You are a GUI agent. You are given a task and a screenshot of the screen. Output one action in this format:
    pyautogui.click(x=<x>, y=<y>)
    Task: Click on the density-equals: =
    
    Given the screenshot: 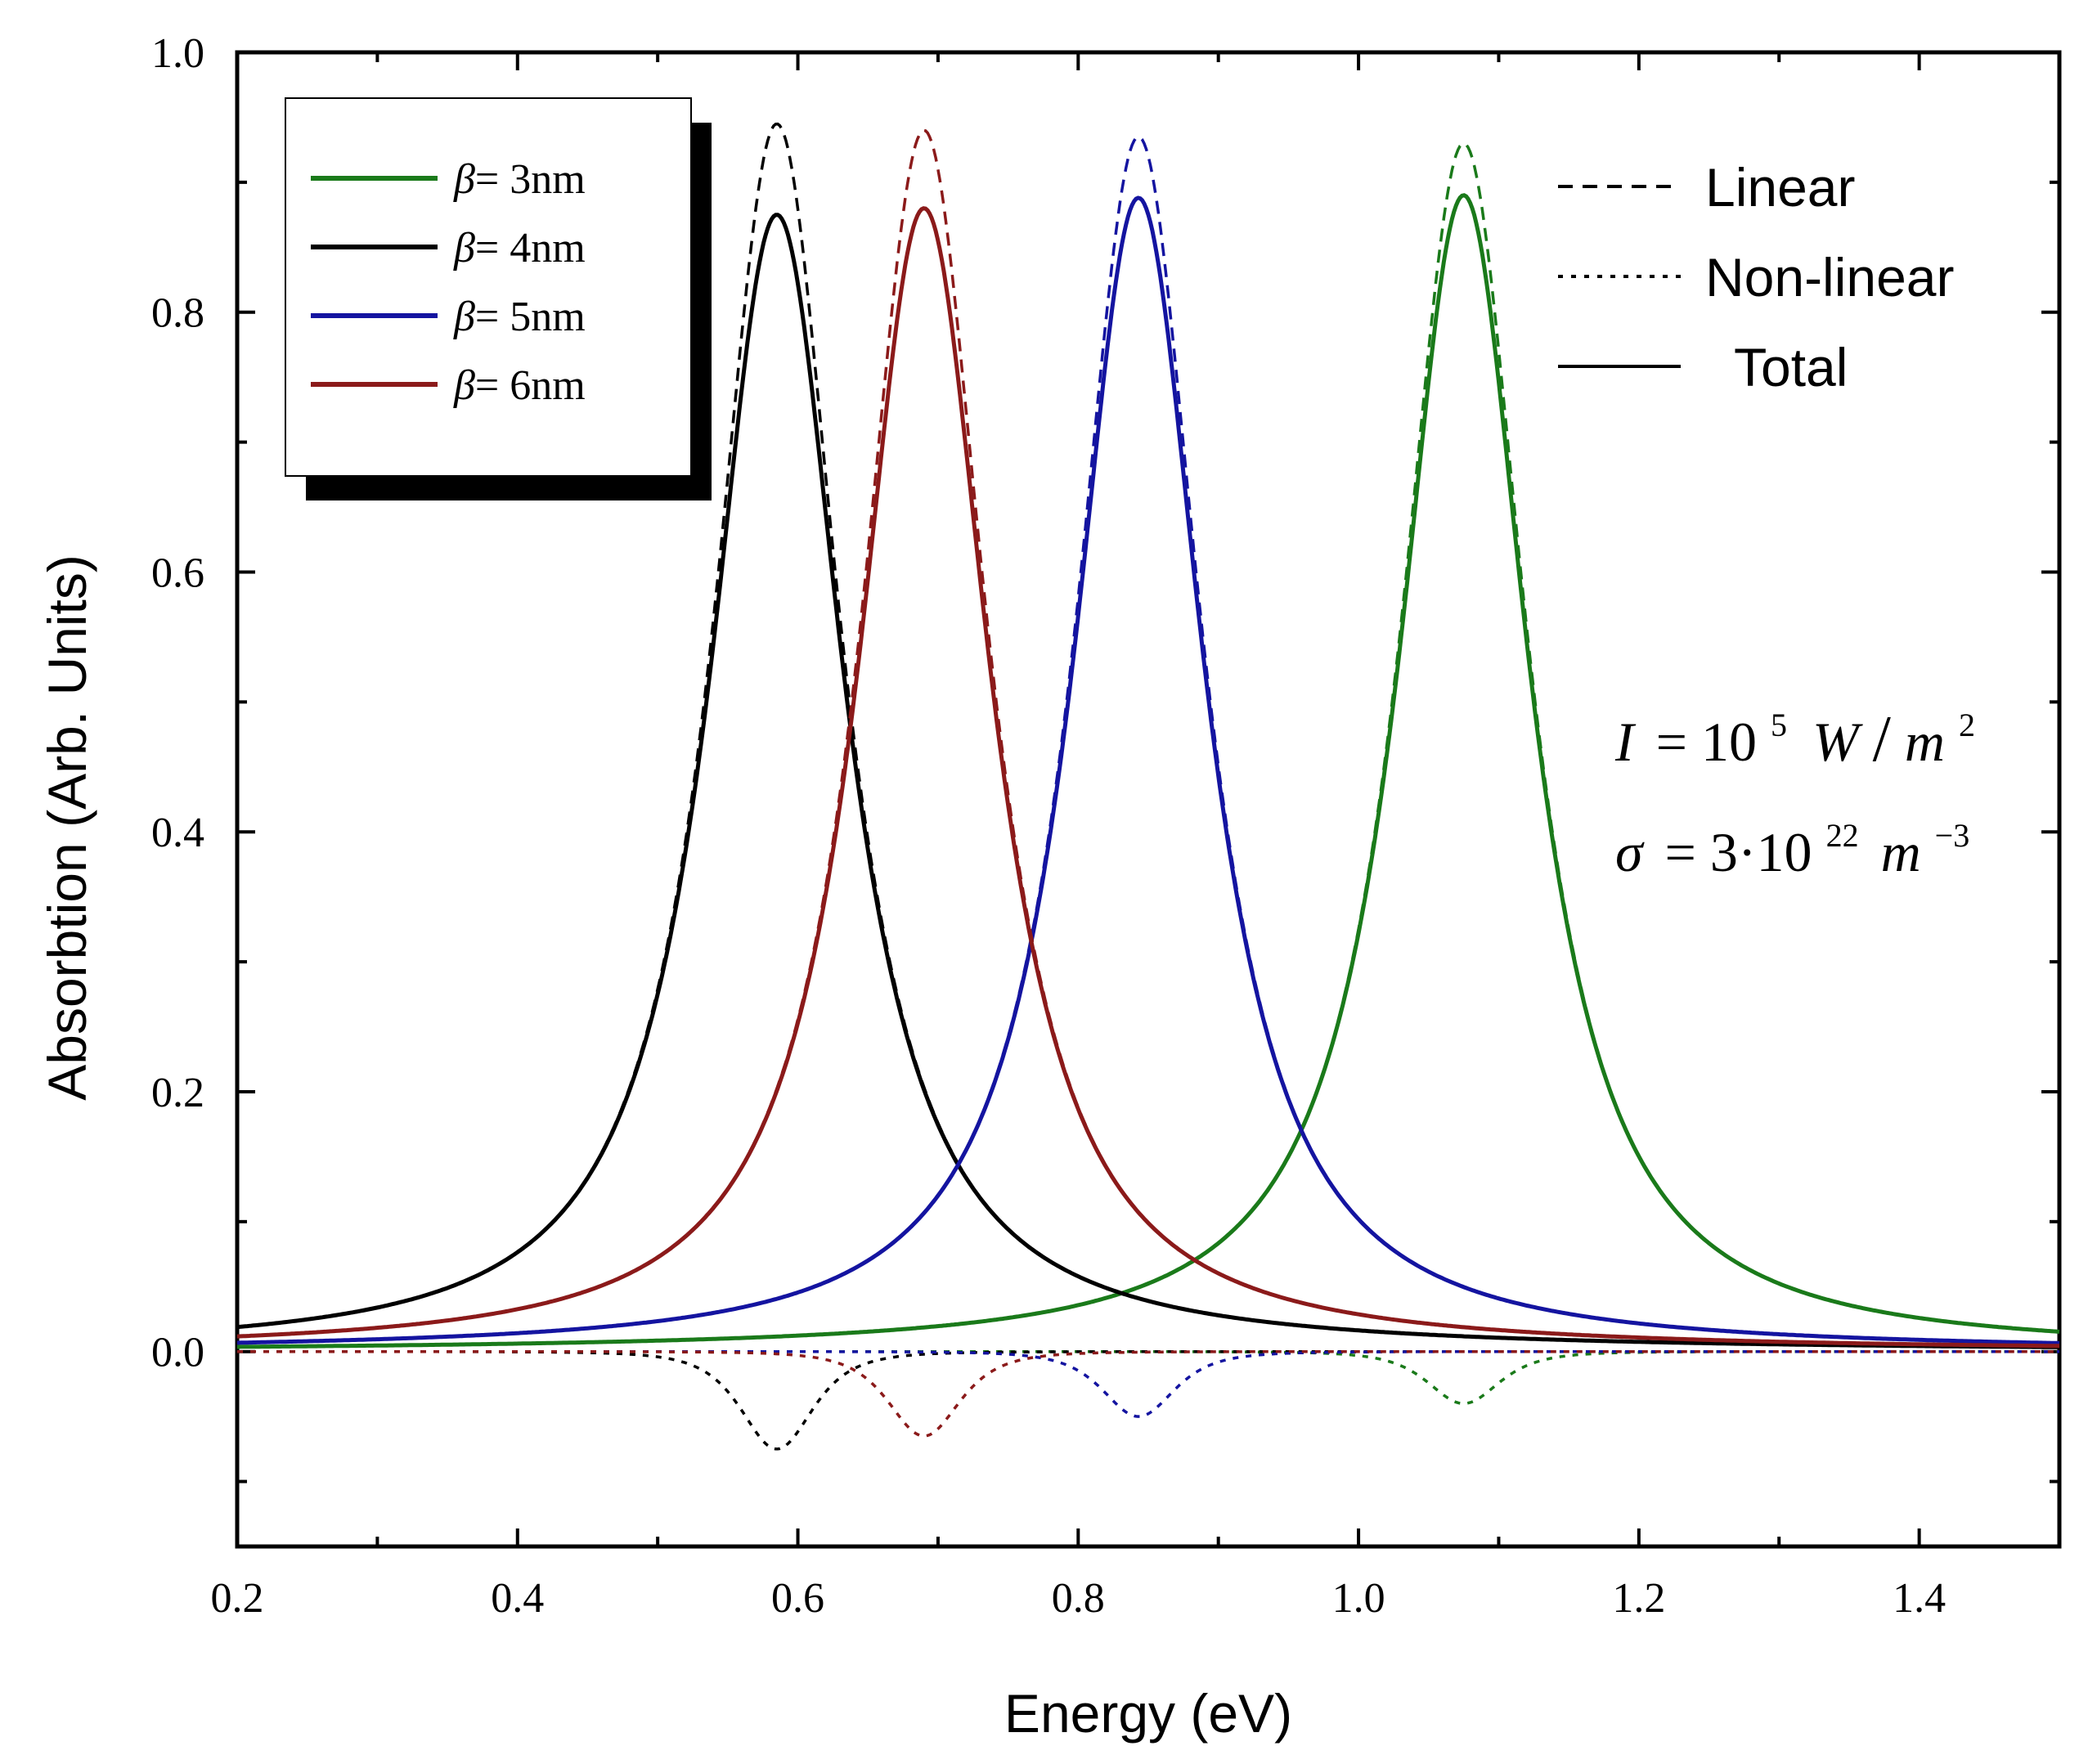 What is the action you would take?
    pyautogui.click(x=1680, y=852)
    